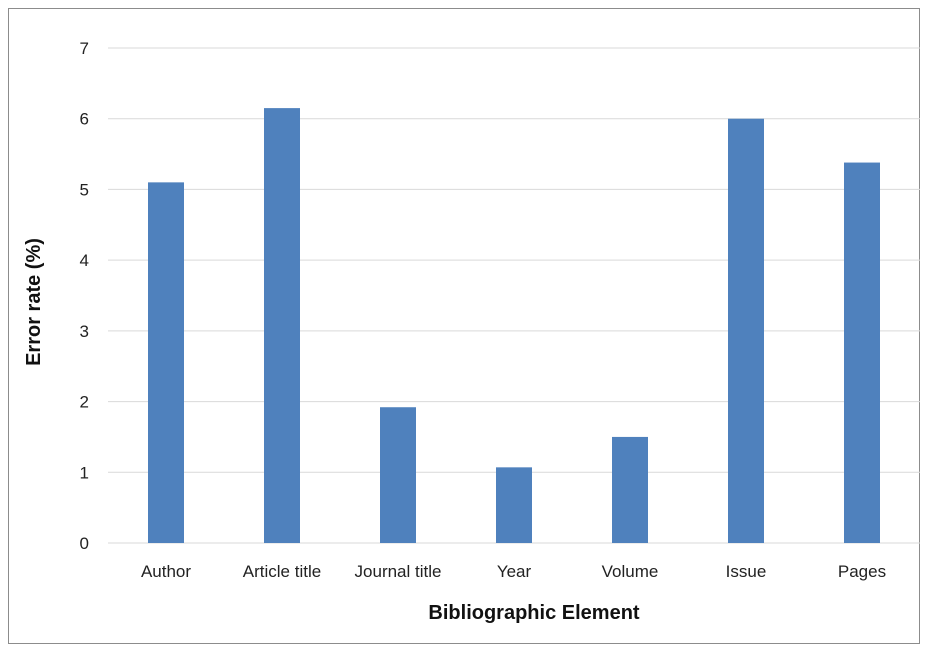 This screenshot has height=652, width=930. I want to click on y-tick-label: 2, so click(84, 402).